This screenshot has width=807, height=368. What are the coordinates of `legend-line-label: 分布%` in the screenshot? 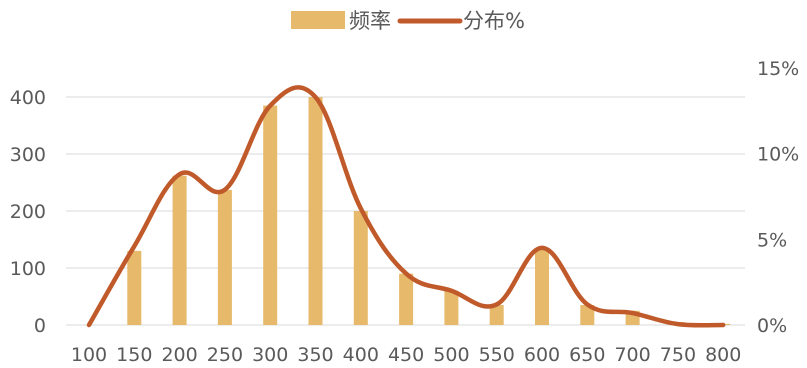 It's located at (494, 21).